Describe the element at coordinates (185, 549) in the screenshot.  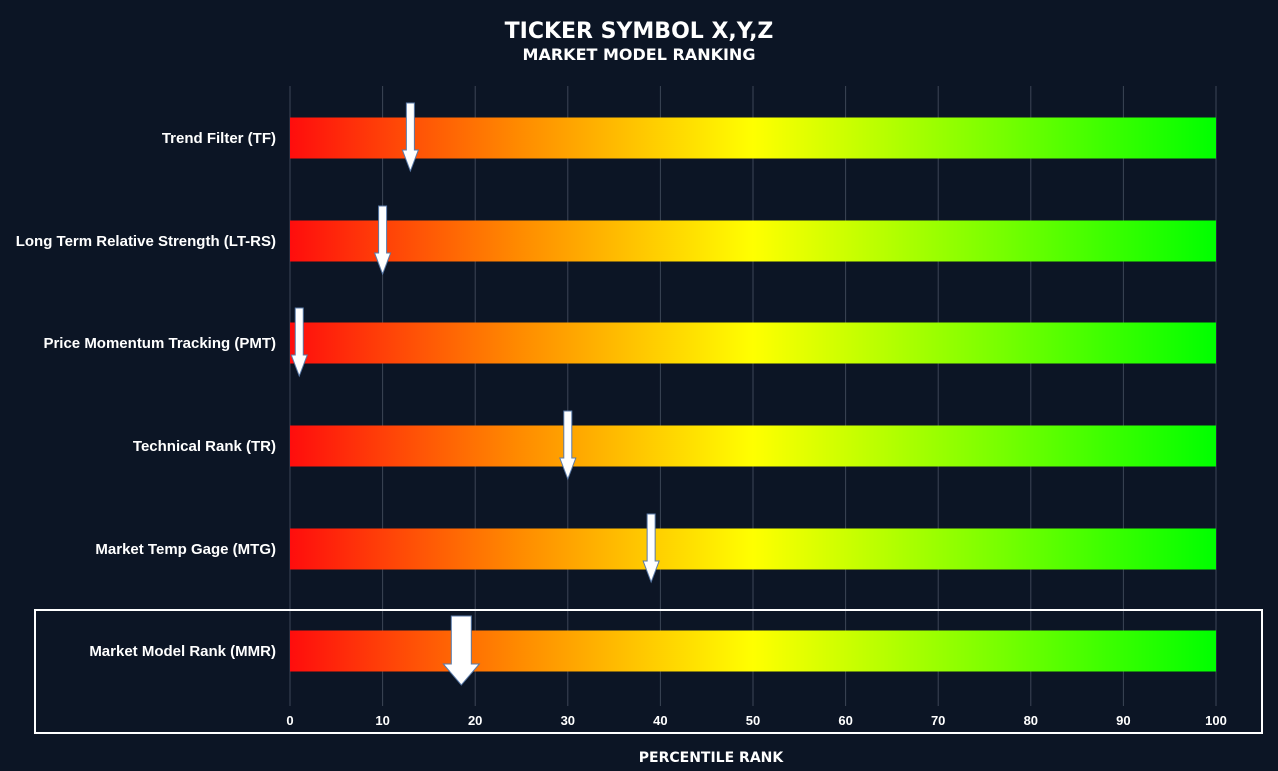
I see `row-label: Market Temp Gage (MTG)` at that location.